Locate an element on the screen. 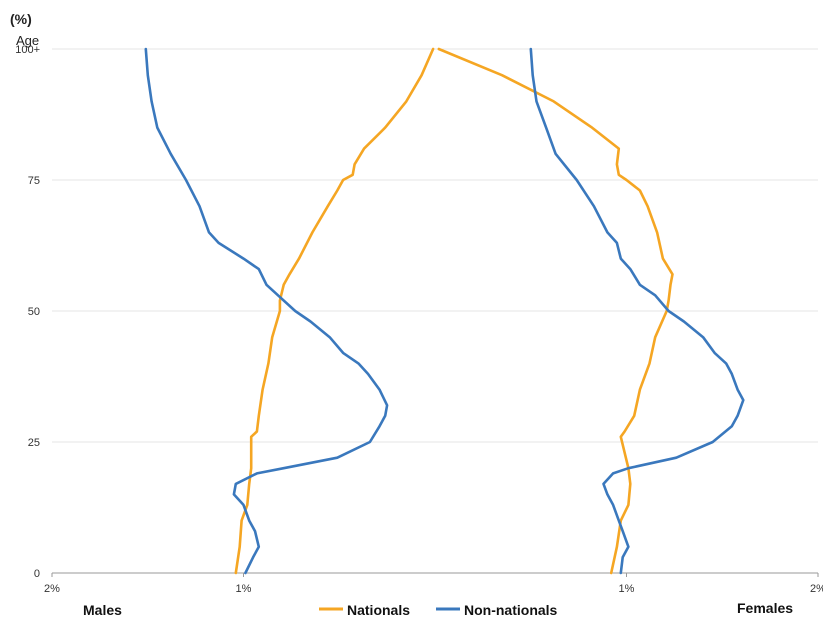  legend-non-nationals-label: Non-nationals is located at coordinates (511, 610).